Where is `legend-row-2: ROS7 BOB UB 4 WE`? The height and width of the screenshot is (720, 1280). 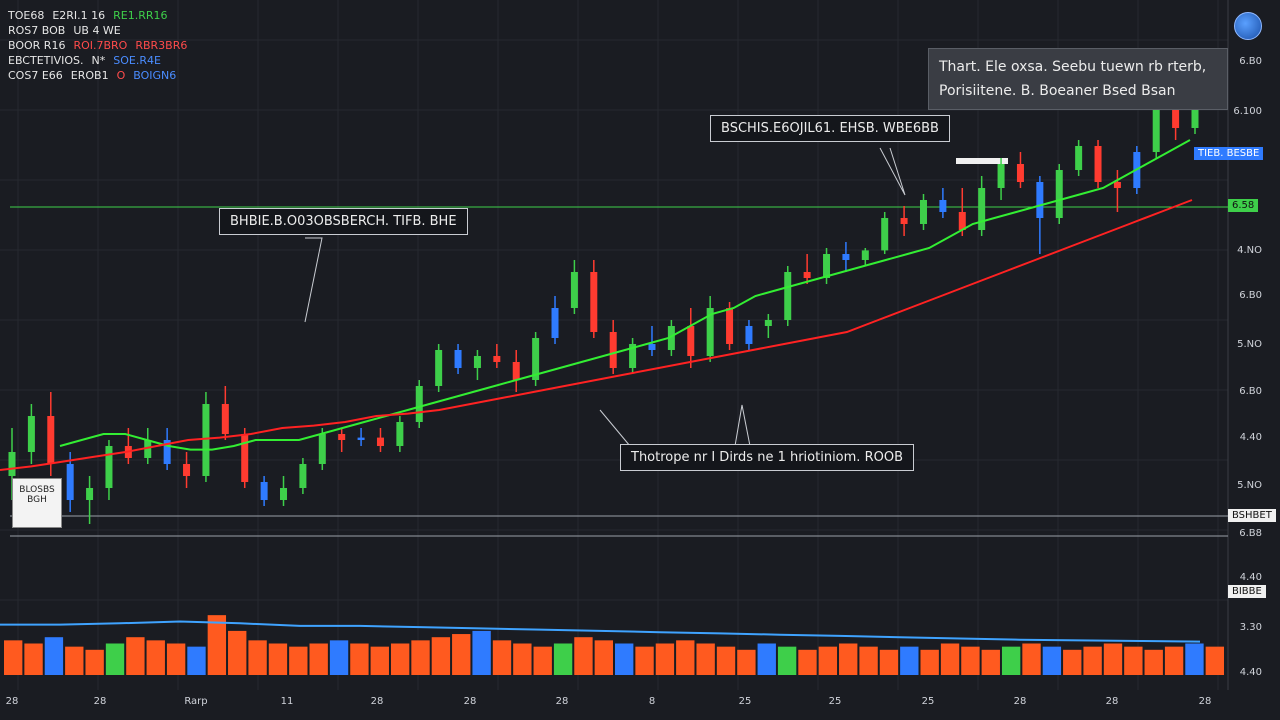 legend-row-2: ROS7 BOB UB 4 WE is located at coordinates (97, 30).